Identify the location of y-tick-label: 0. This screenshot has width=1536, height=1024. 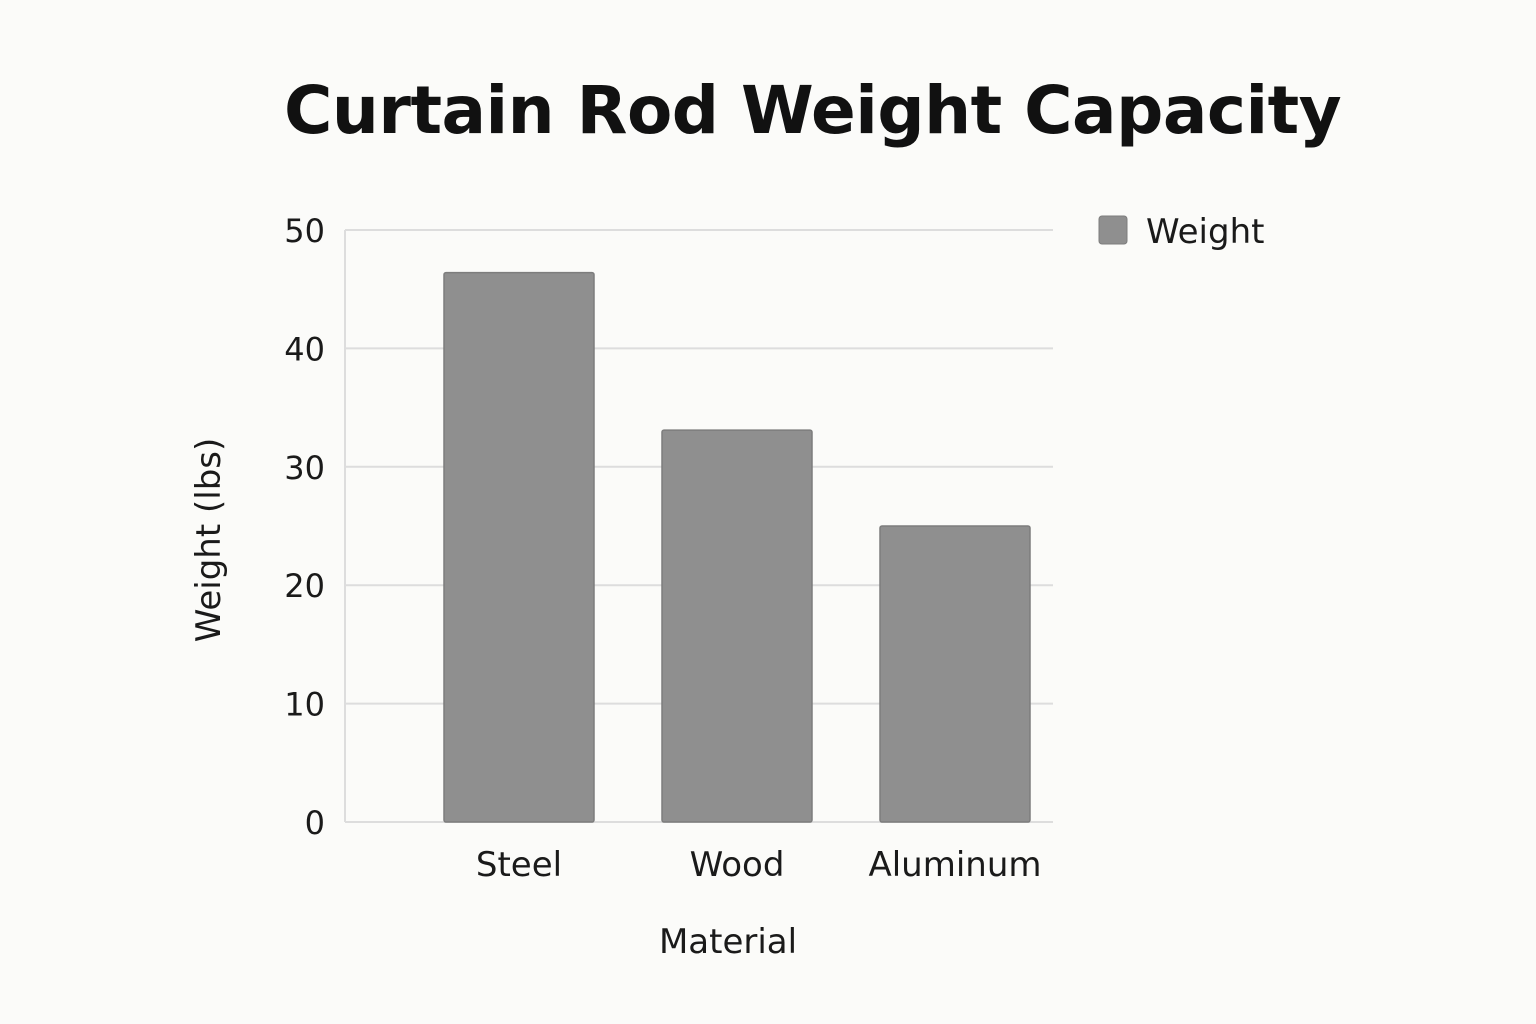
(315, 823).